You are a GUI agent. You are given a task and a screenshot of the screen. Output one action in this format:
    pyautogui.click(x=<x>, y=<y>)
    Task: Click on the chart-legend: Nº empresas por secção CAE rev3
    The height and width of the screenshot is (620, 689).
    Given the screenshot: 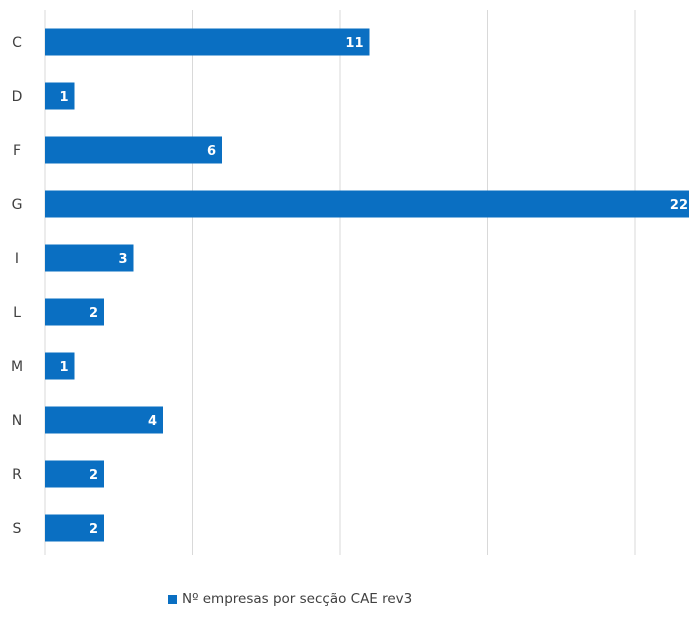 What is the action you would take?
    pyautogui.click(x=290, y=599)
    